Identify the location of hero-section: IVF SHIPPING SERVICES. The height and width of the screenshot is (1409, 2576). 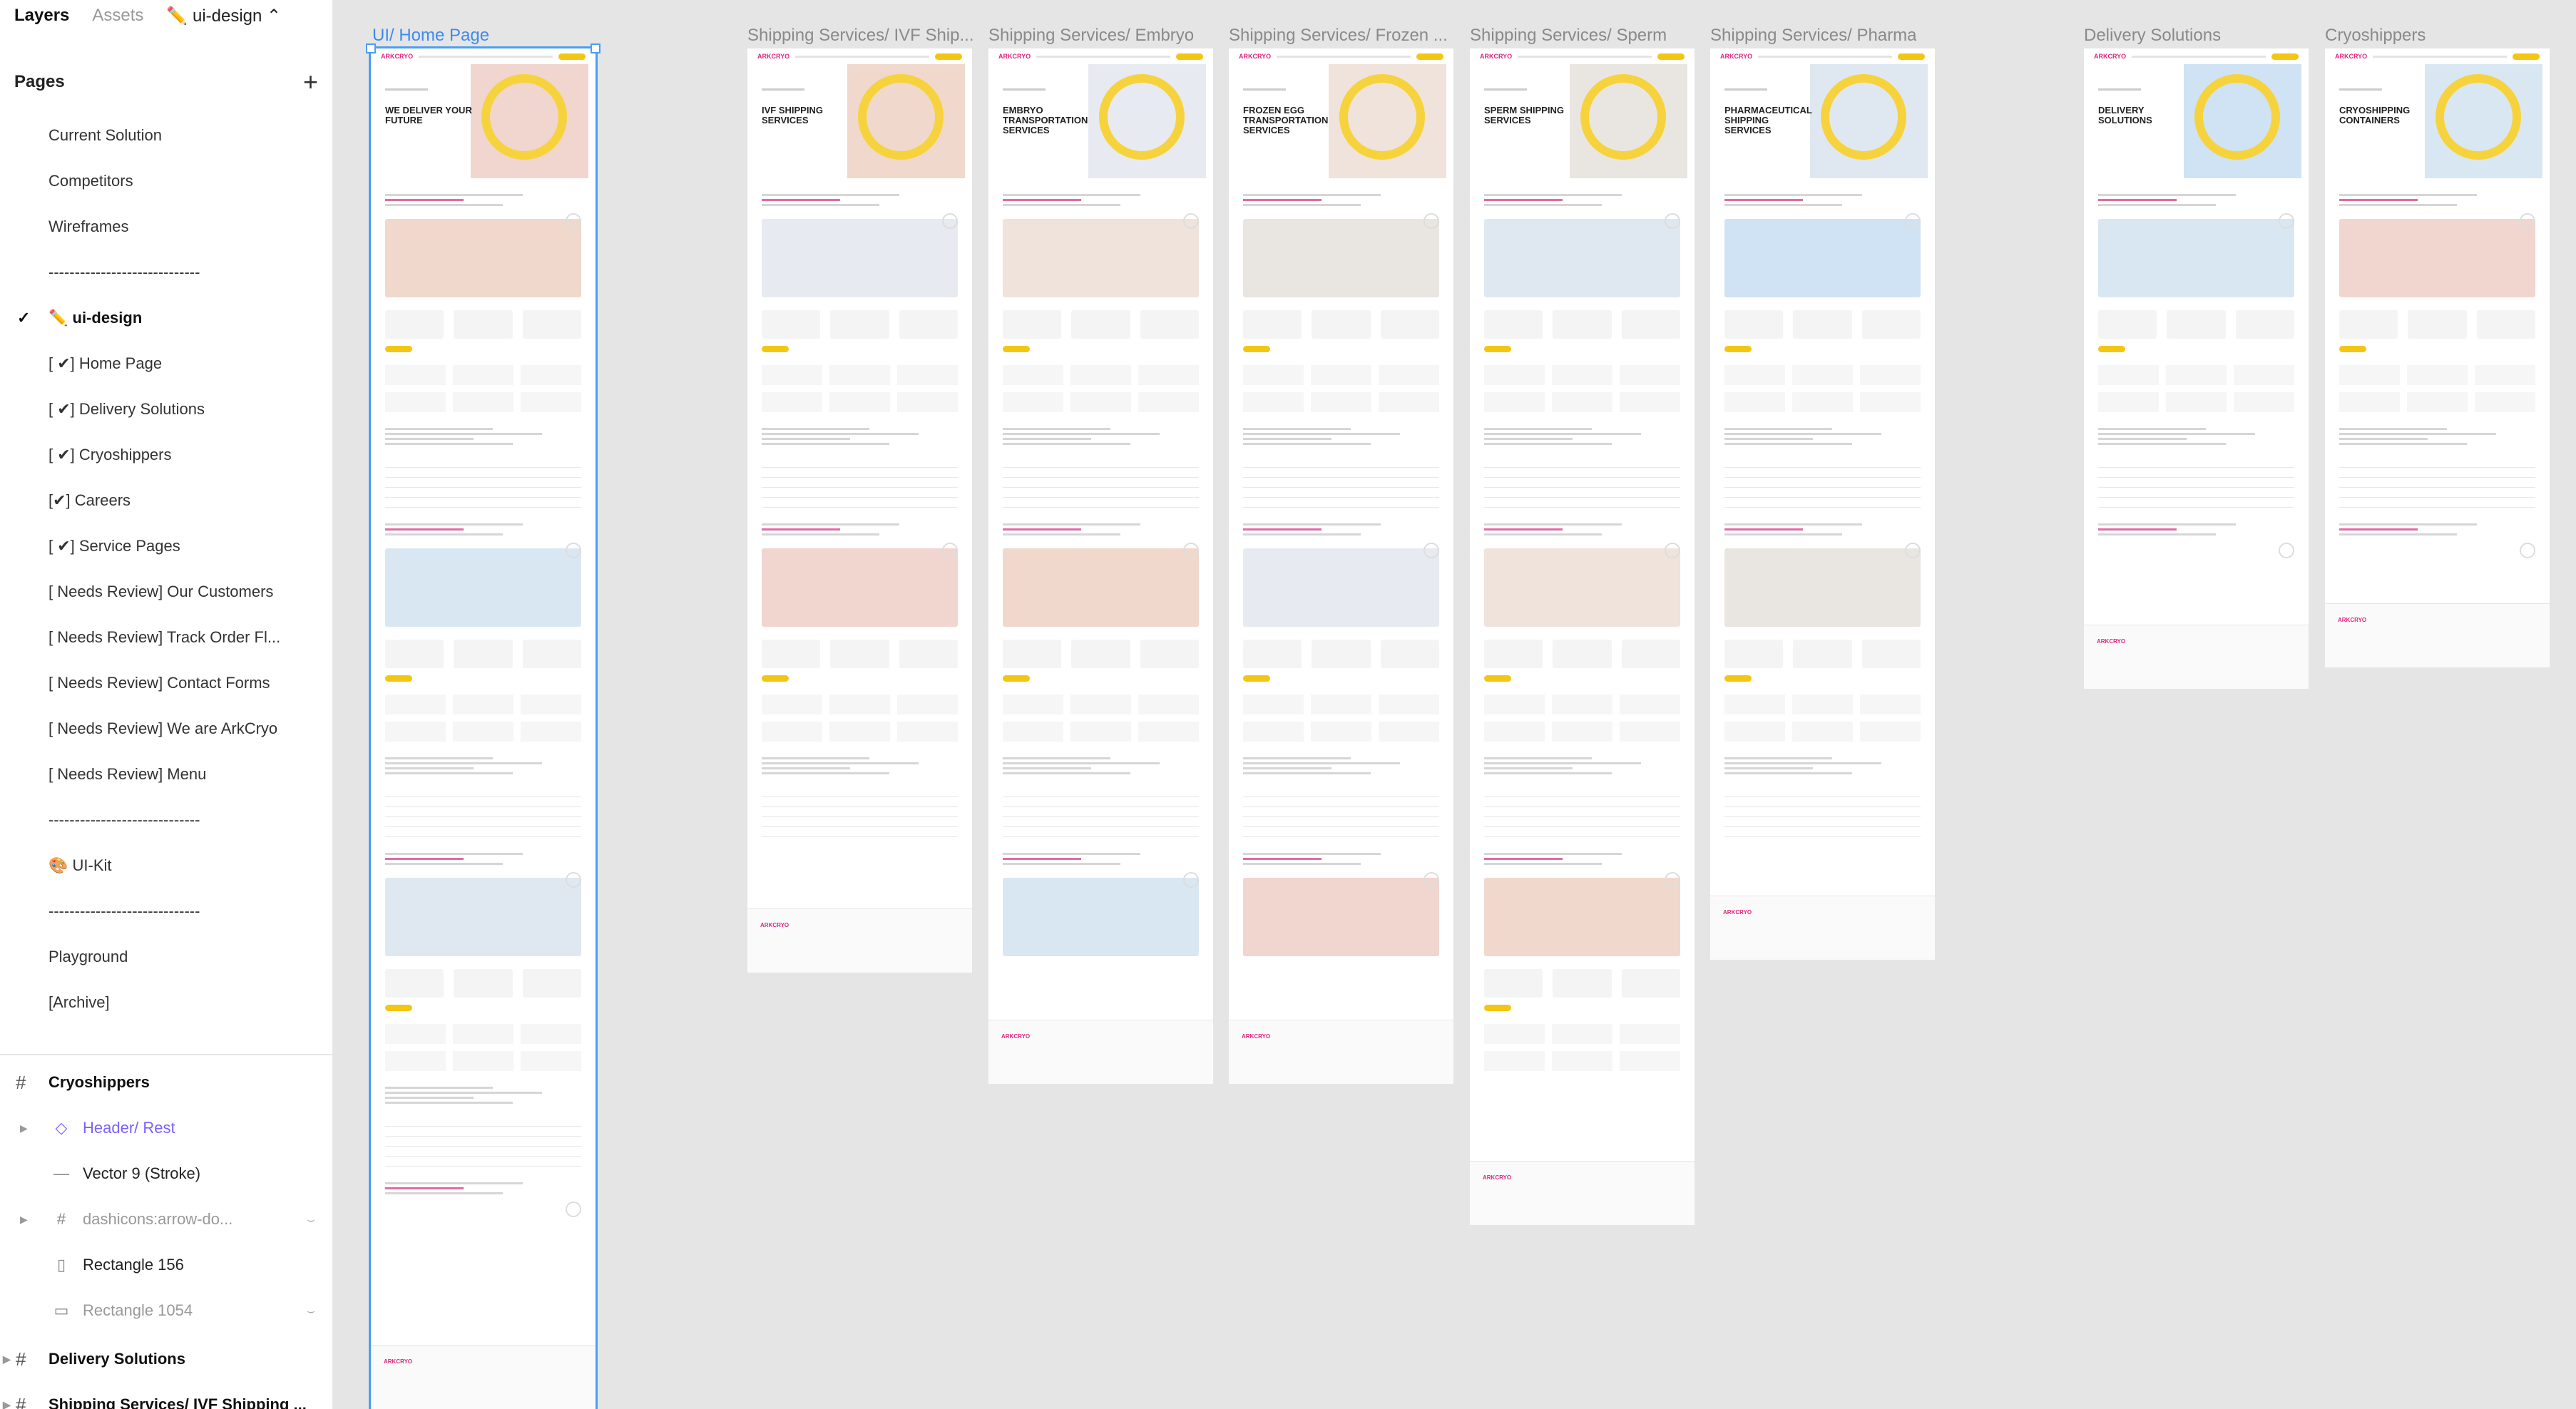
(860, 121).